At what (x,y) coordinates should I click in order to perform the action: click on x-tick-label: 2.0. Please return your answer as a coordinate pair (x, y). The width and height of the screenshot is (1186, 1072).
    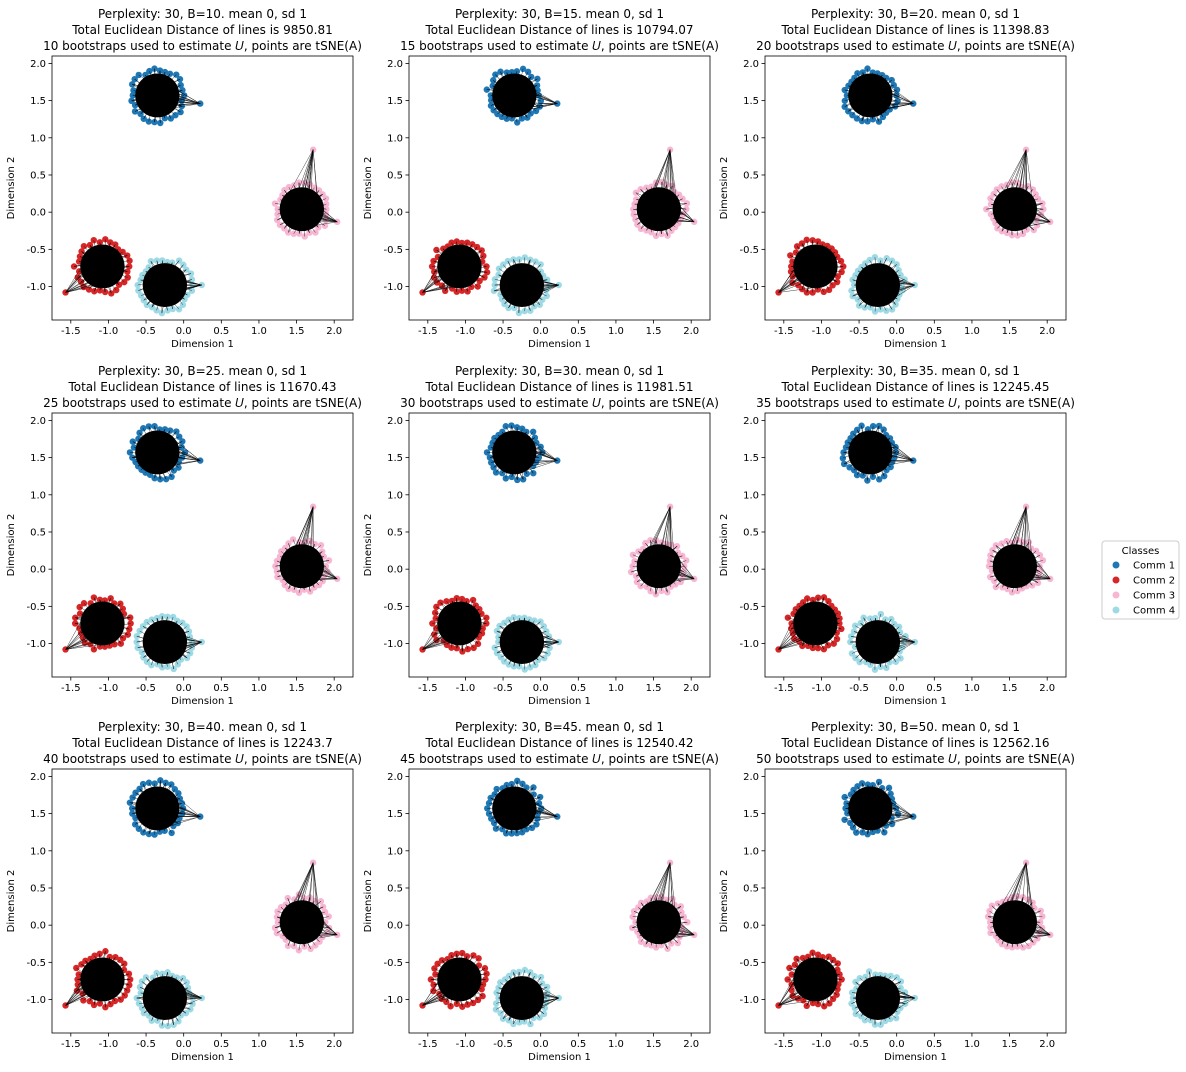
    Looking at the image, I should click on (1047, 331).